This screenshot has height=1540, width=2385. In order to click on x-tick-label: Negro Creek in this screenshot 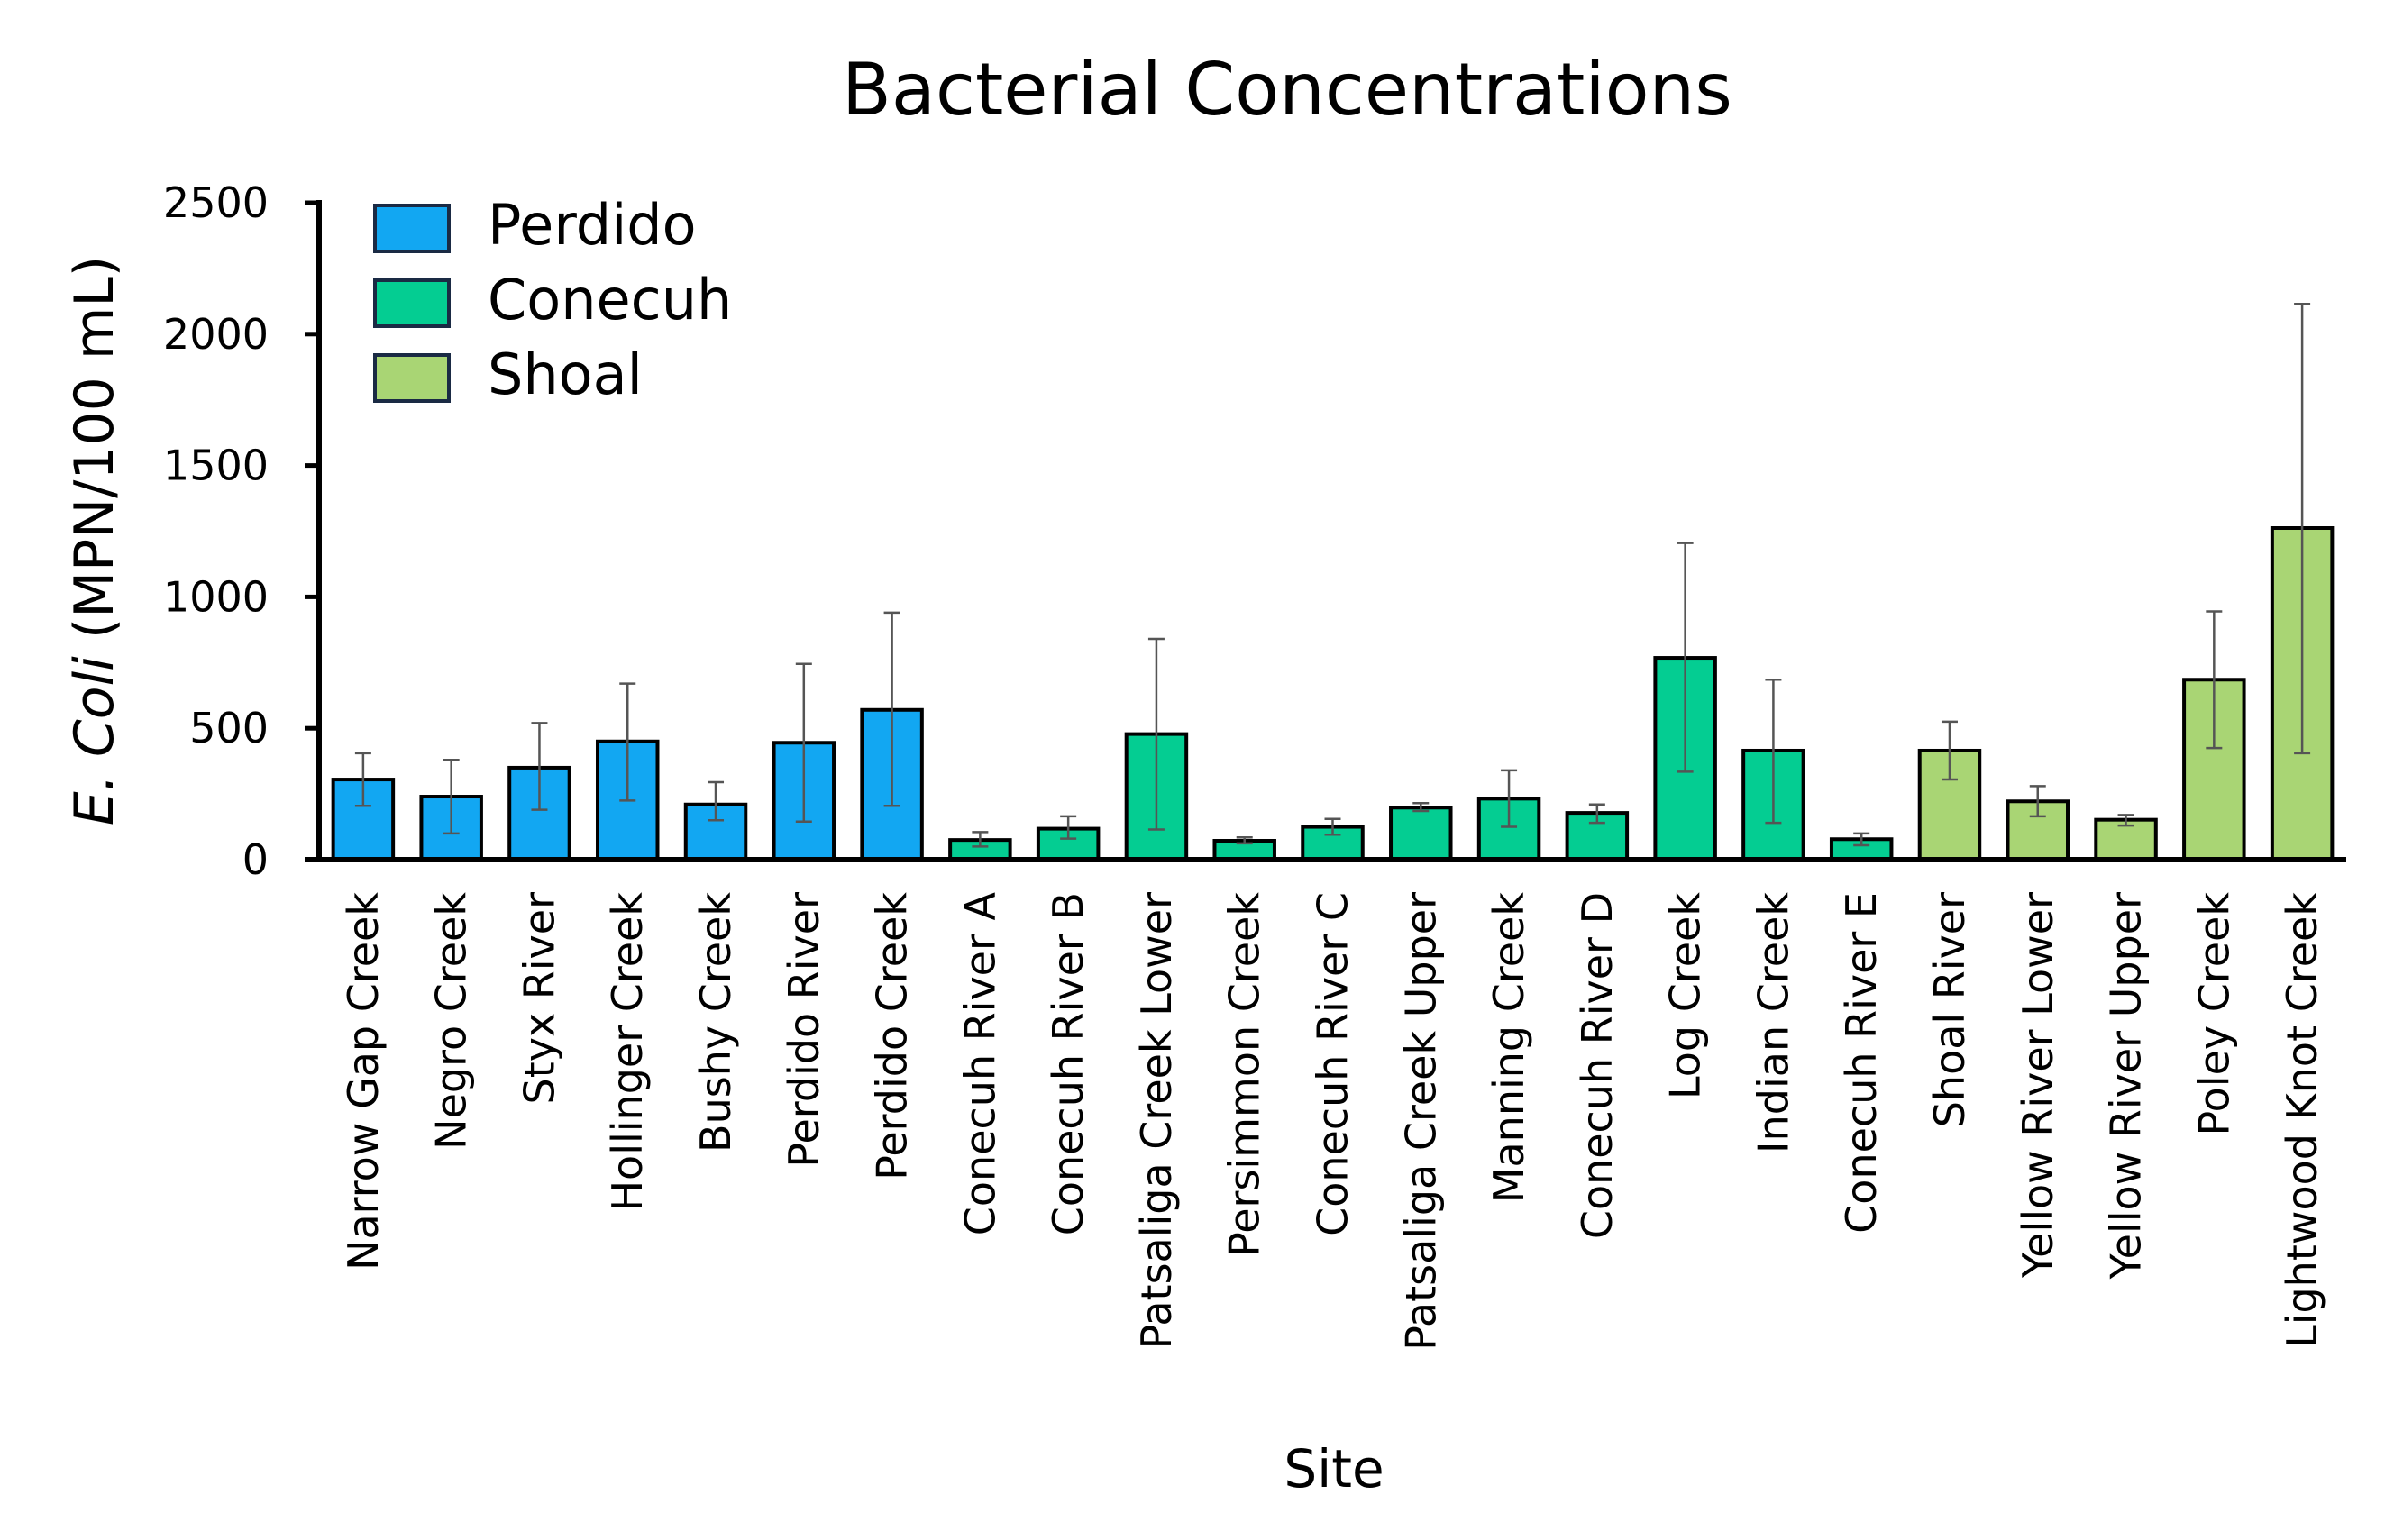, I will do `click(451, 1021)`.